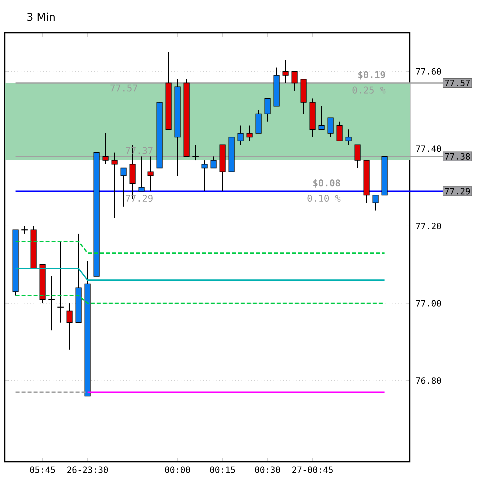 The width and height of the screenshot is (479, 486). What do you see at coordinates (223, 470) in the screenshot?
I see `x-tick-label: 00:15` at bounding box center [223, 470].